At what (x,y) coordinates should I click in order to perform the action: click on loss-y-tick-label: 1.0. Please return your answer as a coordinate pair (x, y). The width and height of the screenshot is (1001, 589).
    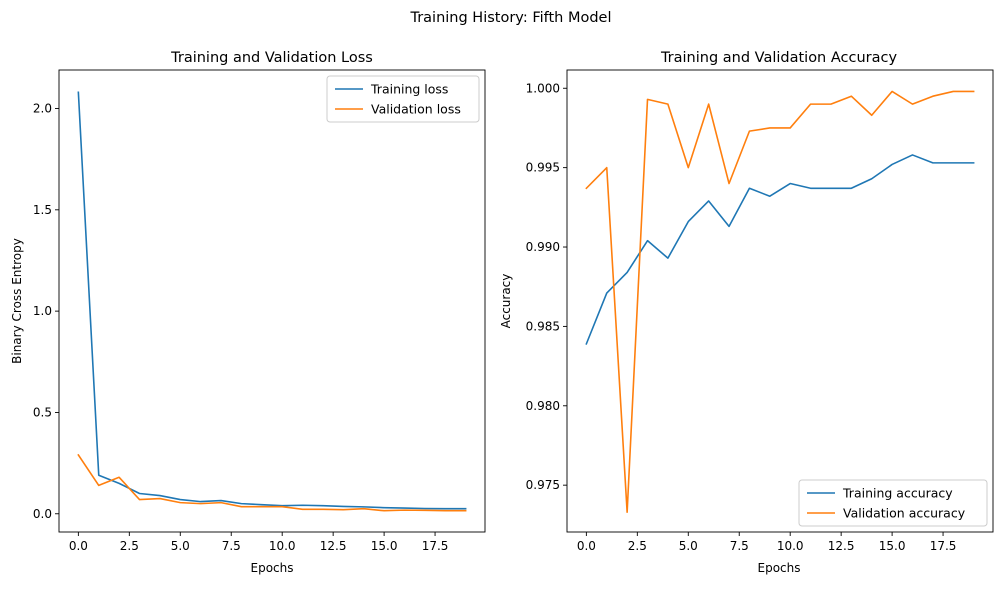
    Looking at the image, I should click on (42, 311).